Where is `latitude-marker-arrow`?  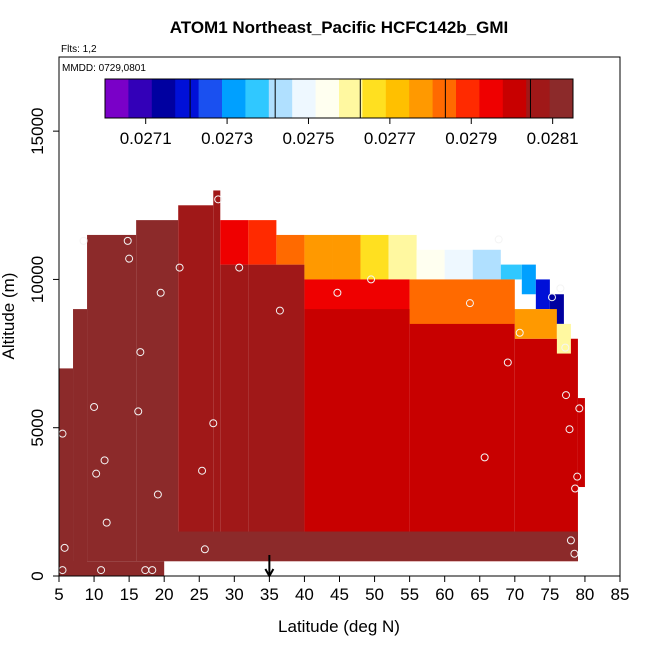
latitude-marker-arrow is located at coordinates (269, 567).